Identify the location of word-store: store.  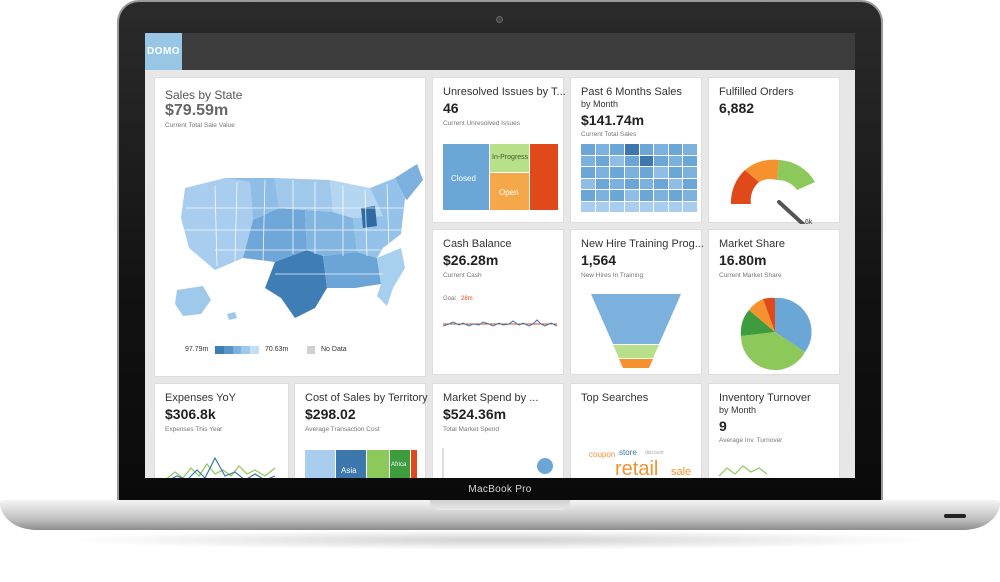
(628, 452).